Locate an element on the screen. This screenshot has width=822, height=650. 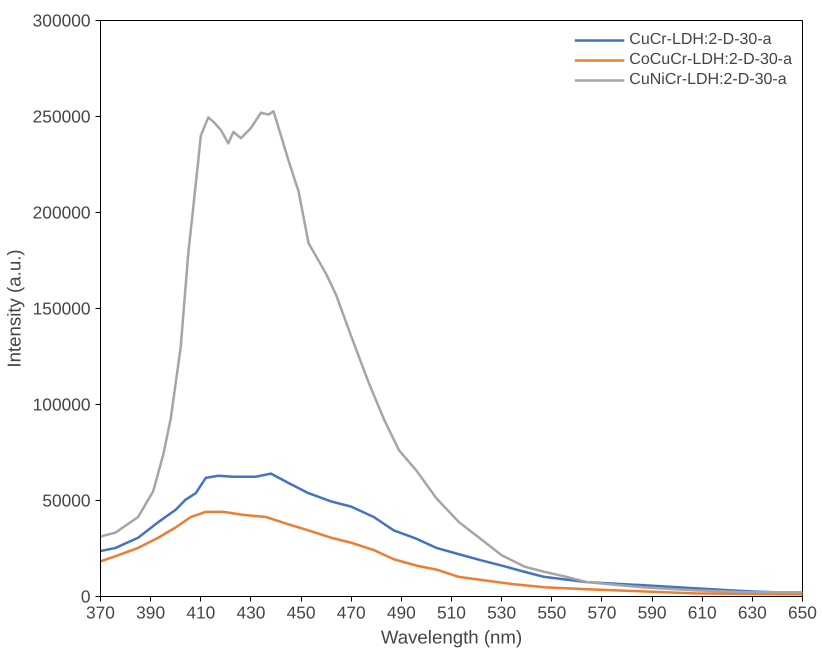
y-tick-label: 150000 is located at coordinates (61, 308).